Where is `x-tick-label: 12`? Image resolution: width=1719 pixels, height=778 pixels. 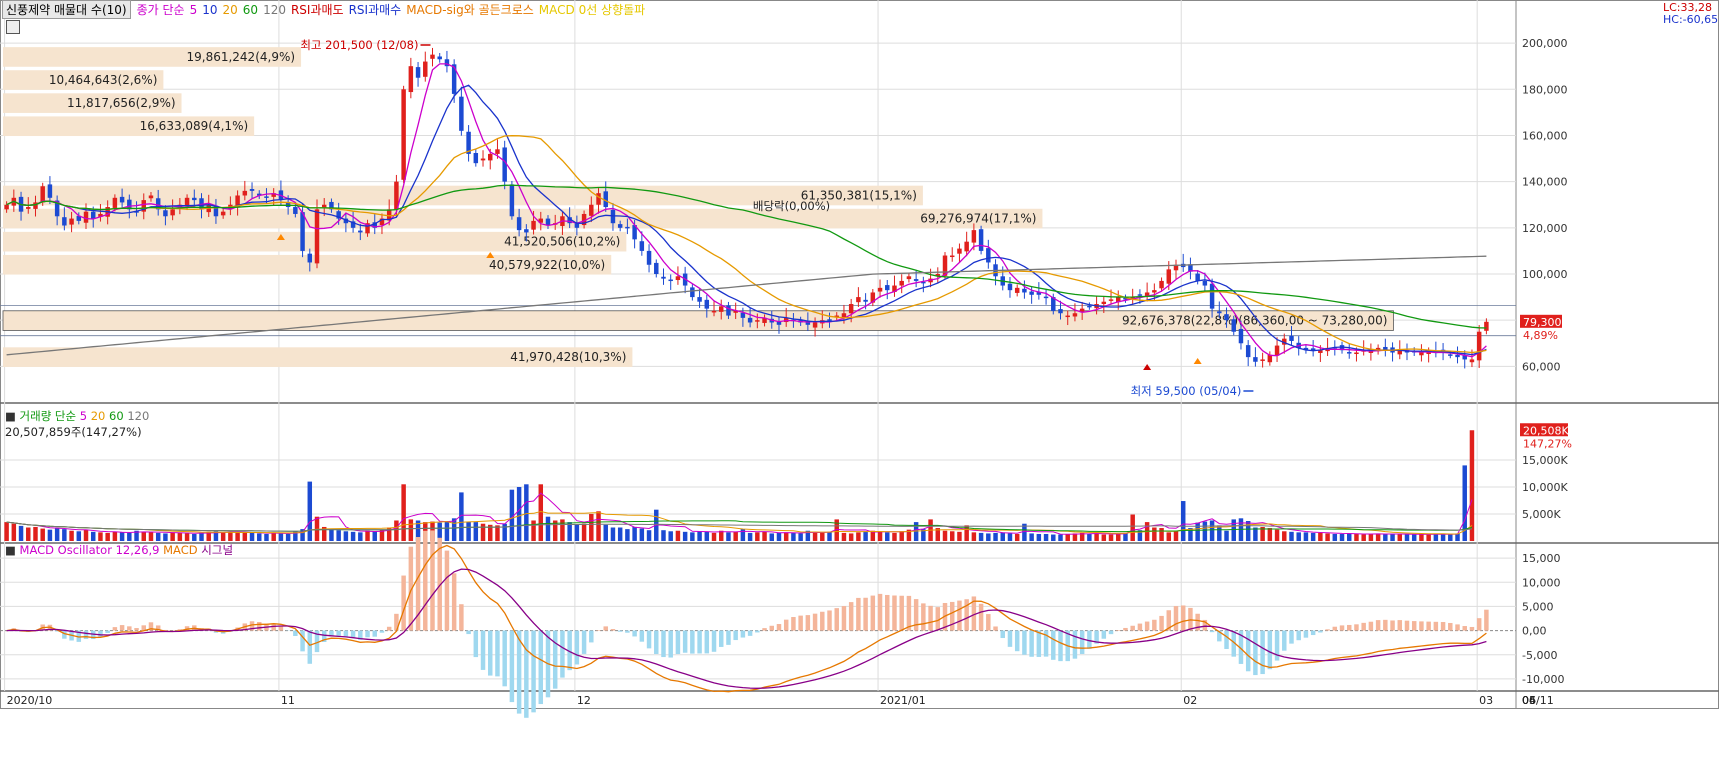 x-tick-label: 12 is located at coordinates (584, 700).